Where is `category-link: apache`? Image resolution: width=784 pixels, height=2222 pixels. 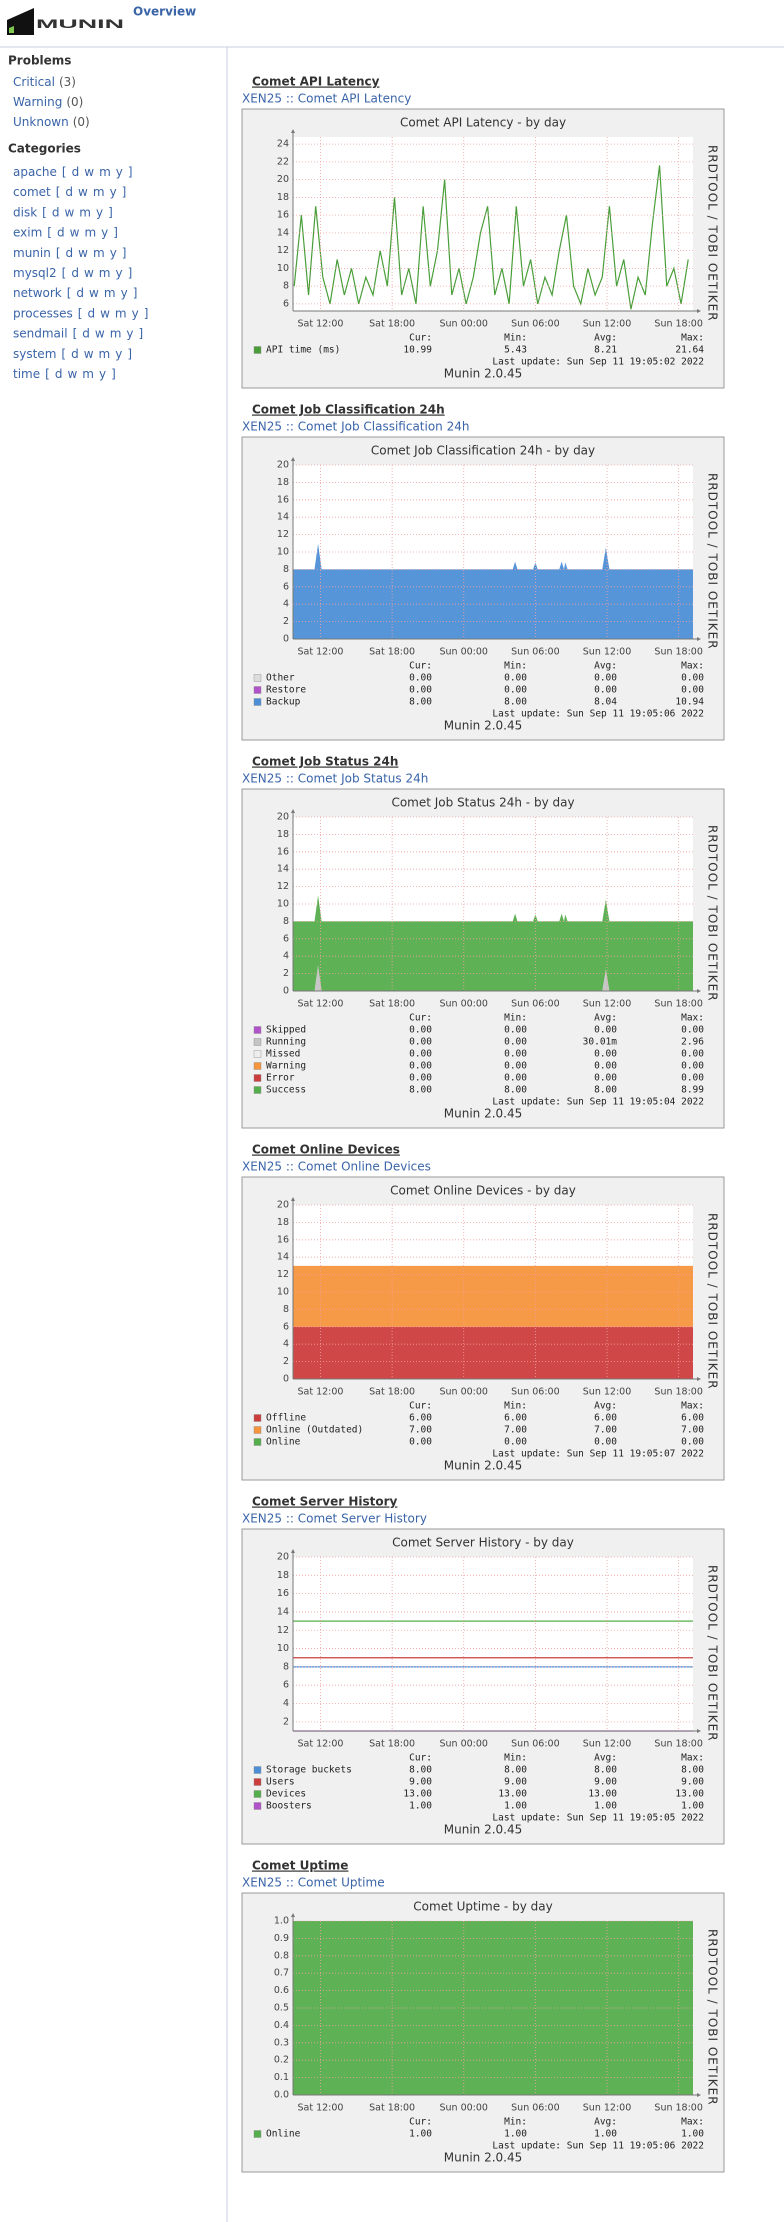 category-link: apache is located at coordinates (35, 172).